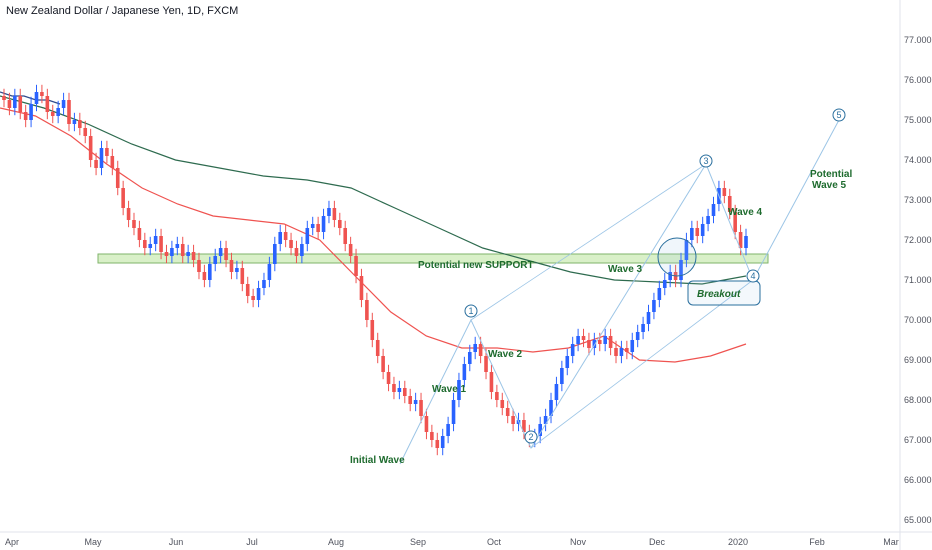 The width and height of the screenshot is (932, 550). Describe the element at coordinates (918, 40) in the screenshot. I see `y-tick-label: 77.000` at that location.